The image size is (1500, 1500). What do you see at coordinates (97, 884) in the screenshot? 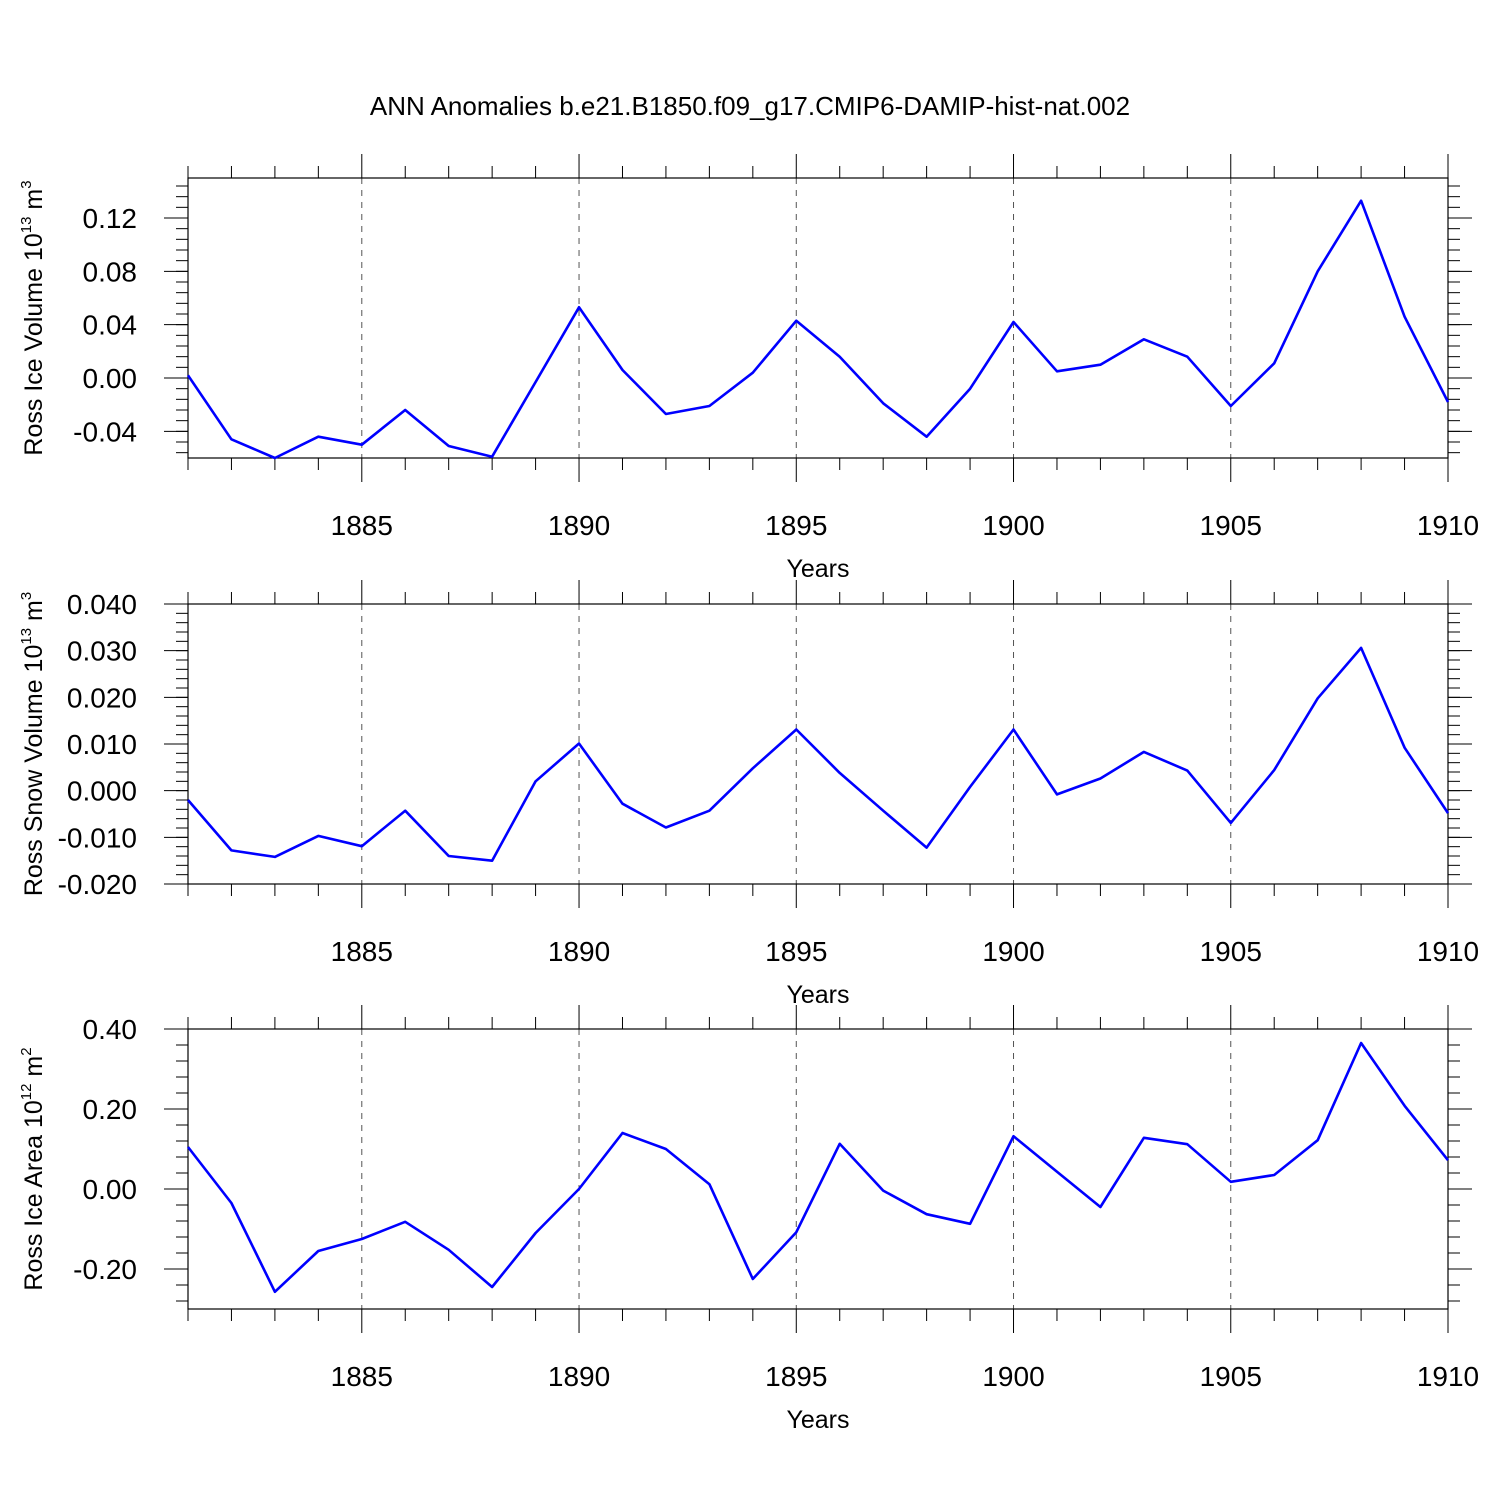
I see `y-tick-label: -0.020` at bounding box center [97, 884].